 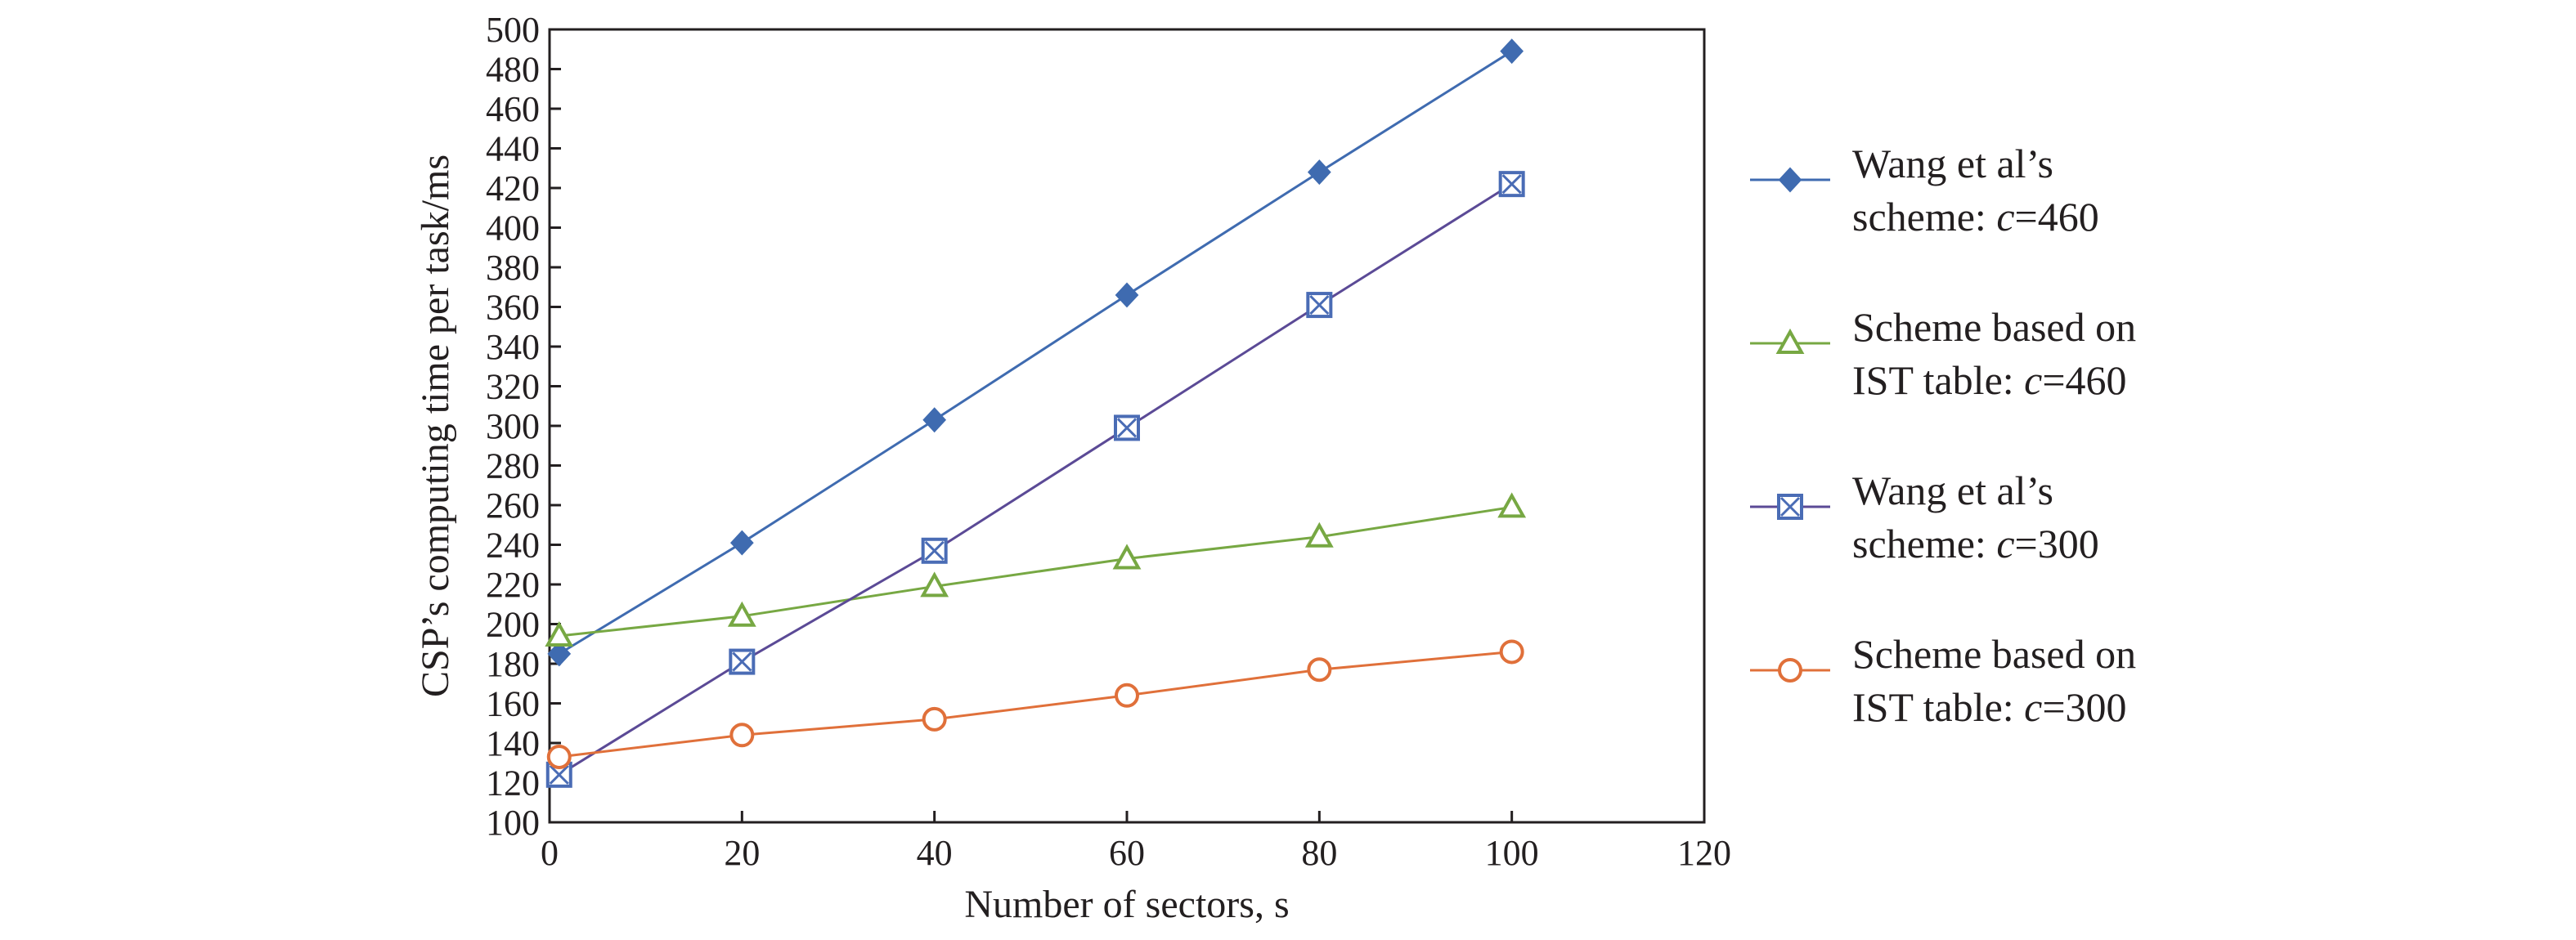 What do you see at coordinates (1127, 853) in the screenshot?
I see `x-tick-label: 60` at bounding box center [1127, 853].